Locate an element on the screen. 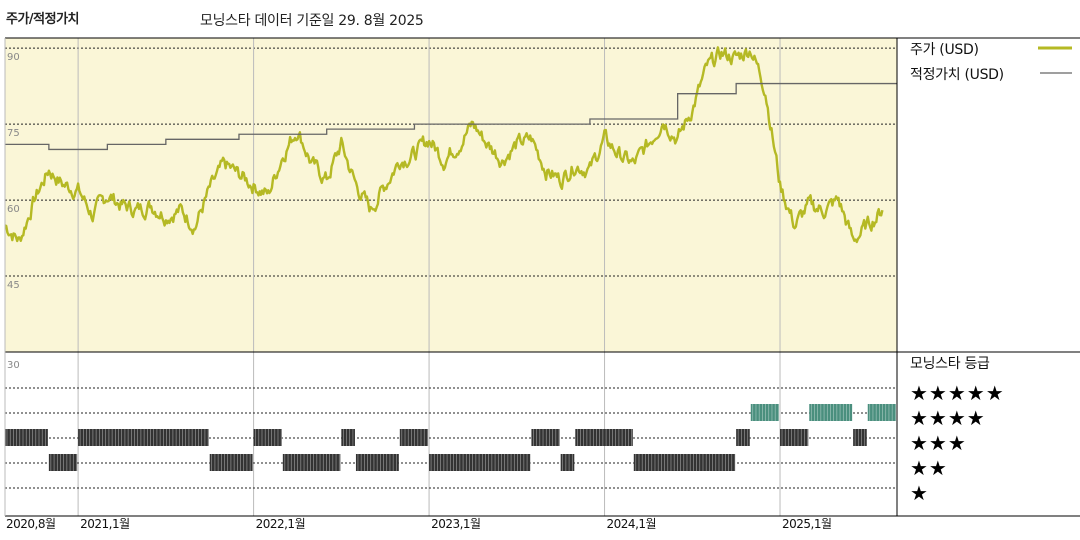 The height and width of the screenshot is (540, 1080). y-tick-label: 90 is located at coordinates (13, 57).